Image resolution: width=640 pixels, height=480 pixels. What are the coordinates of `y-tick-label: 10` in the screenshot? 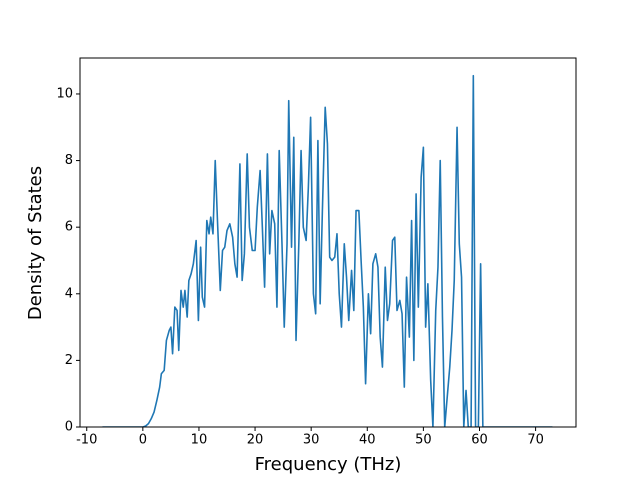 It's located at (64, 93).